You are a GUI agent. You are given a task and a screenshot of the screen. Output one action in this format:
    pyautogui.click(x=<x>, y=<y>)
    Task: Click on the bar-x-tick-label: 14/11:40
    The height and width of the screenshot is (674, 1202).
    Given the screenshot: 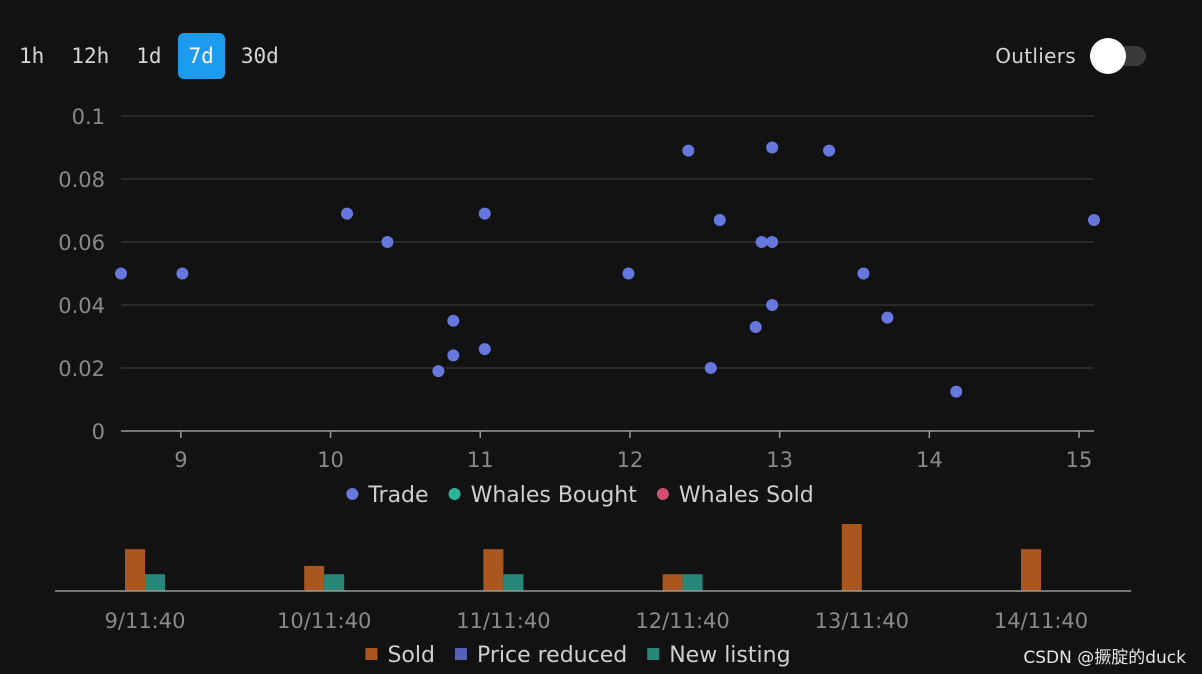 What is the action you would take?
    pyautogui.click(x=1041, y=621)
    